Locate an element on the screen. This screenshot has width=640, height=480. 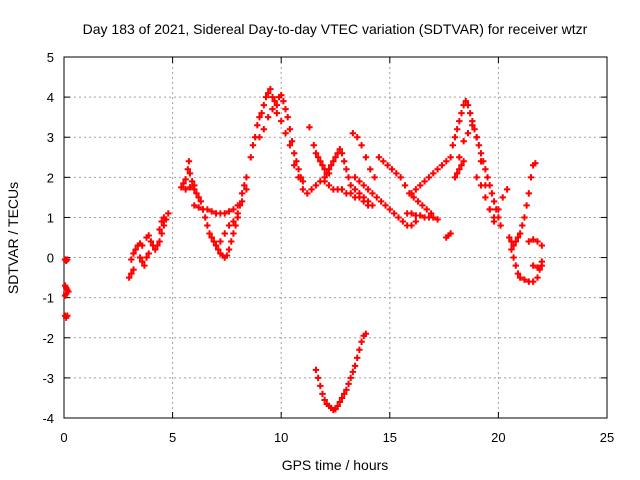
x-tick-label: 10 is located at coordinates (281, 437).